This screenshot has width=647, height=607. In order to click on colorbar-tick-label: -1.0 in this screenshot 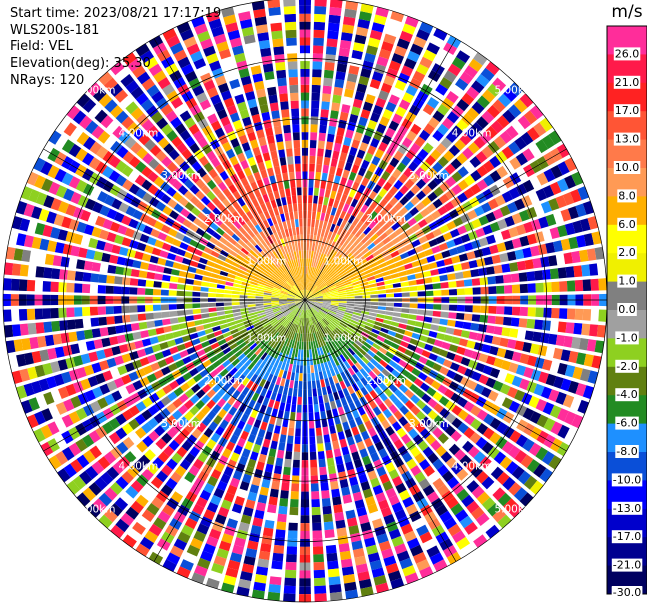, I will do `click(626, 337)`.